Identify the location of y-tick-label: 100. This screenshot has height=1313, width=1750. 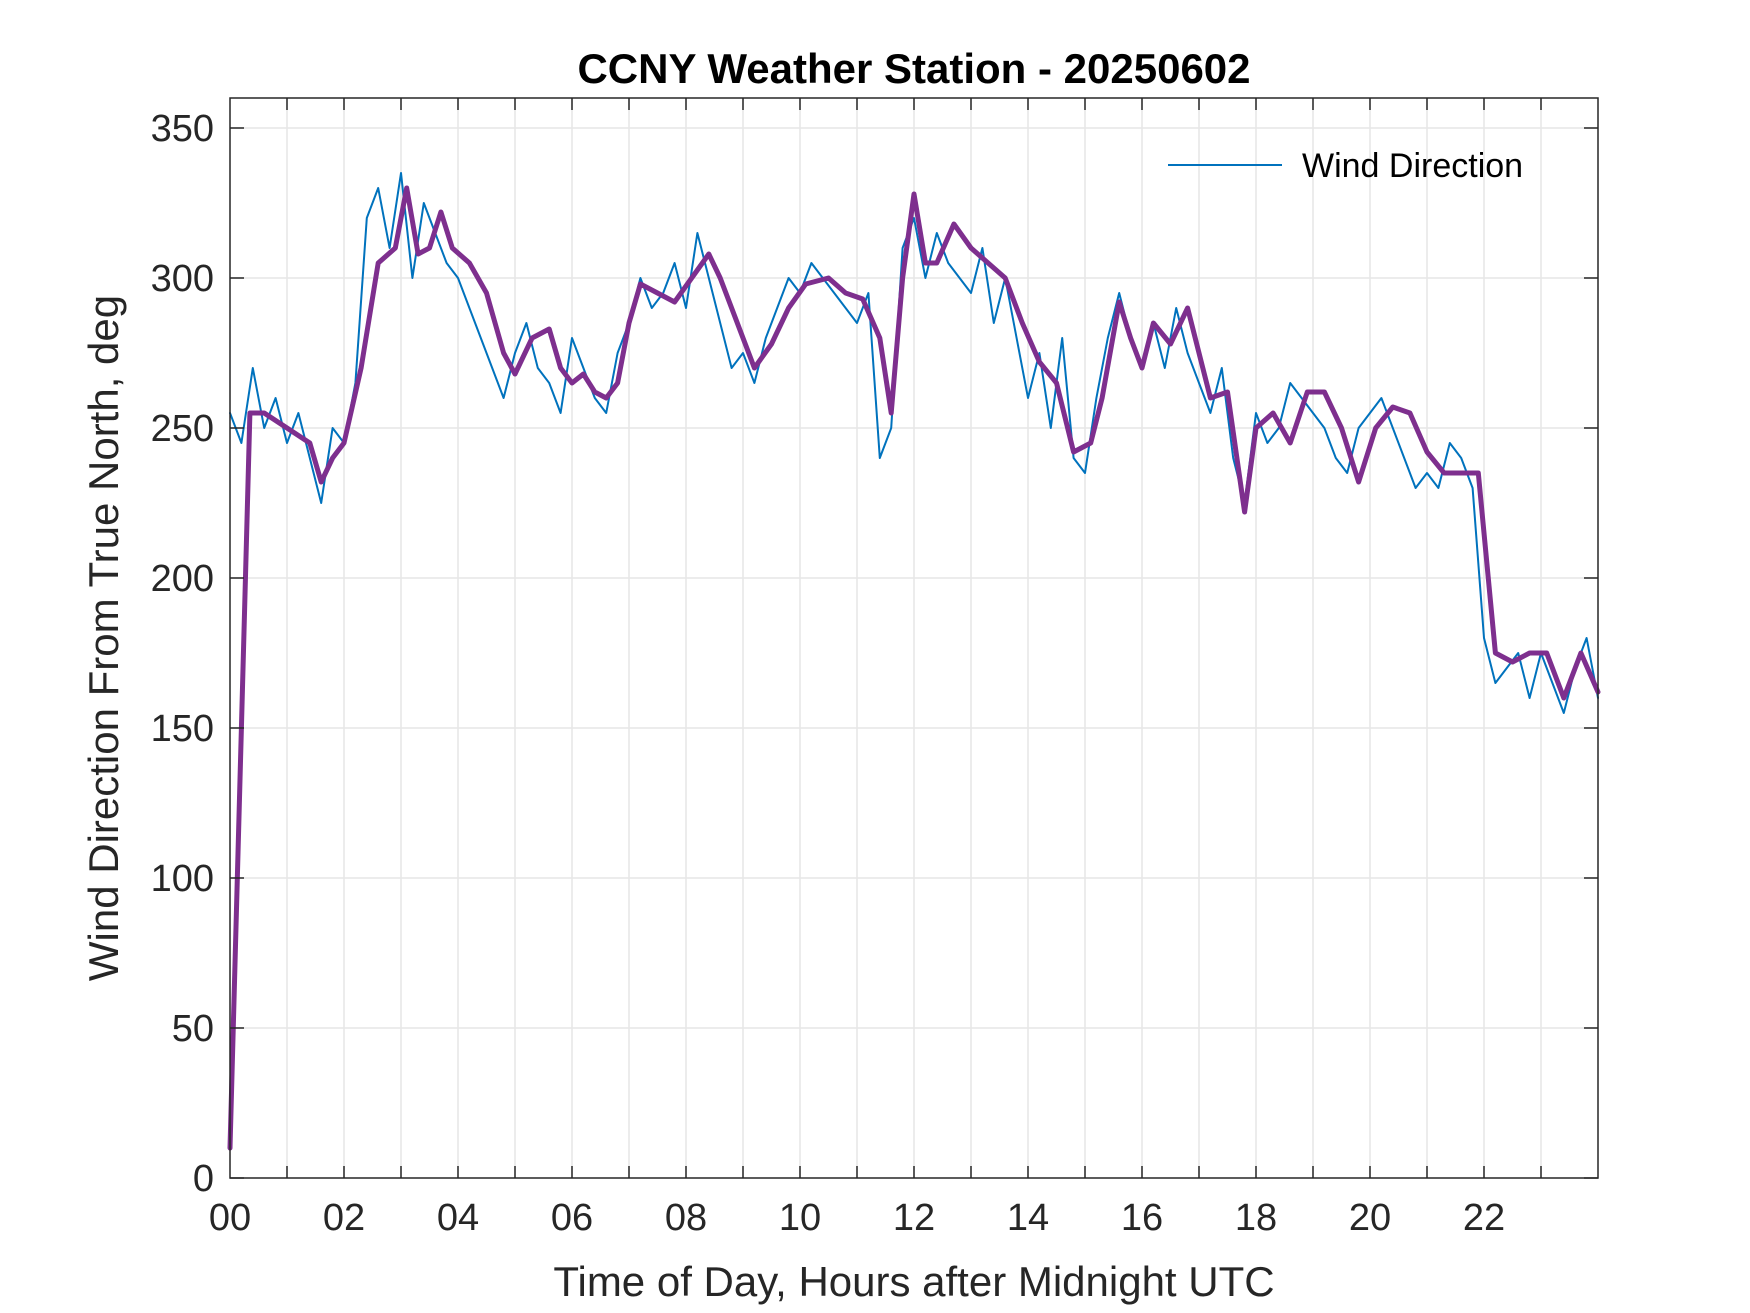
(182, 879).